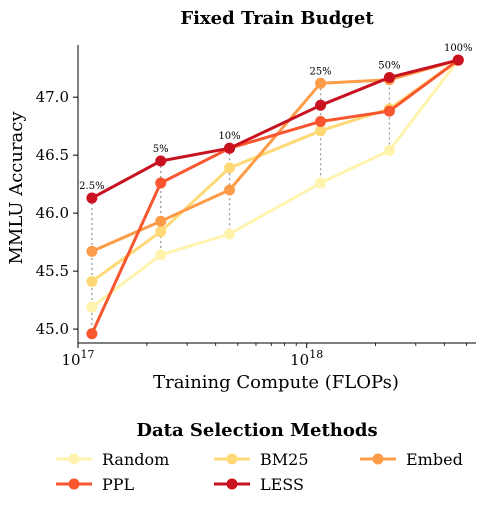 Image resolution: width=487 pixels, height=507 pixels. Describe the element at coordinates (52, 97) in the screenshot. I see `y-tick-label: 47.0` at that location.